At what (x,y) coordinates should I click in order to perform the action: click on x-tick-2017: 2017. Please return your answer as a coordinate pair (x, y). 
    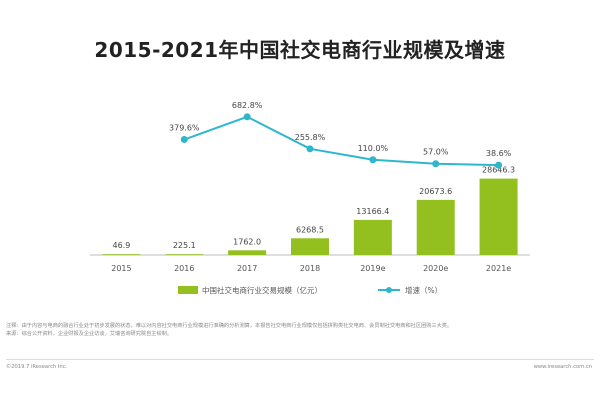
    Looking at the image, I should click on (247, 268).